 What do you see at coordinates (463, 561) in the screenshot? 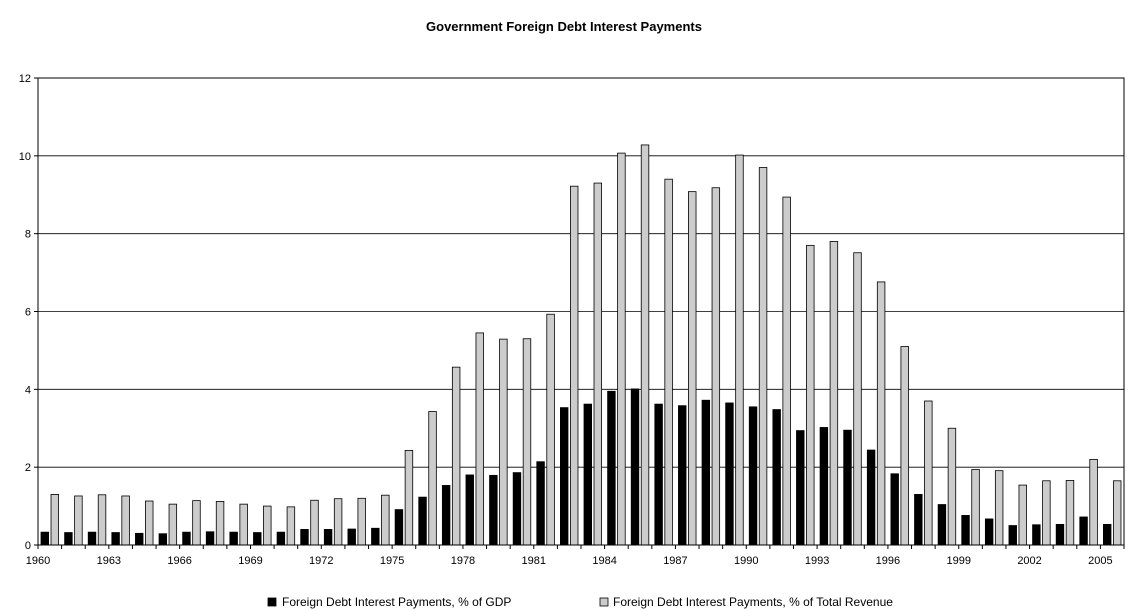
I see `x-tick-label: 1978` at bounding box center [463, 561].